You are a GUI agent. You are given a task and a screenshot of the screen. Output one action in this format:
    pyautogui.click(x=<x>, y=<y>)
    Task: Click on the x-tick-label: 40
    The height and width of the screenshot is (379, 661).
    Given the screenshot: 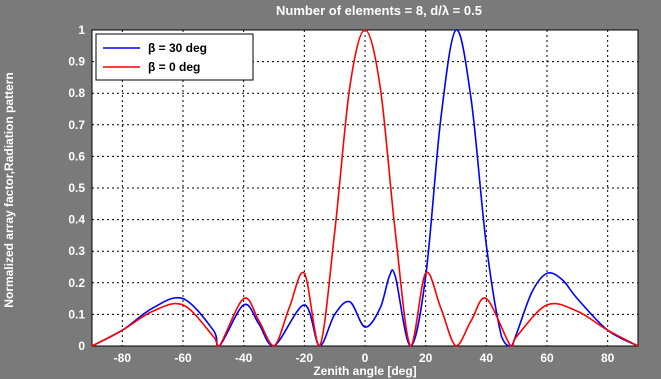 What is the action you would take?
    pyautogui.click(x=487, y=358)
    